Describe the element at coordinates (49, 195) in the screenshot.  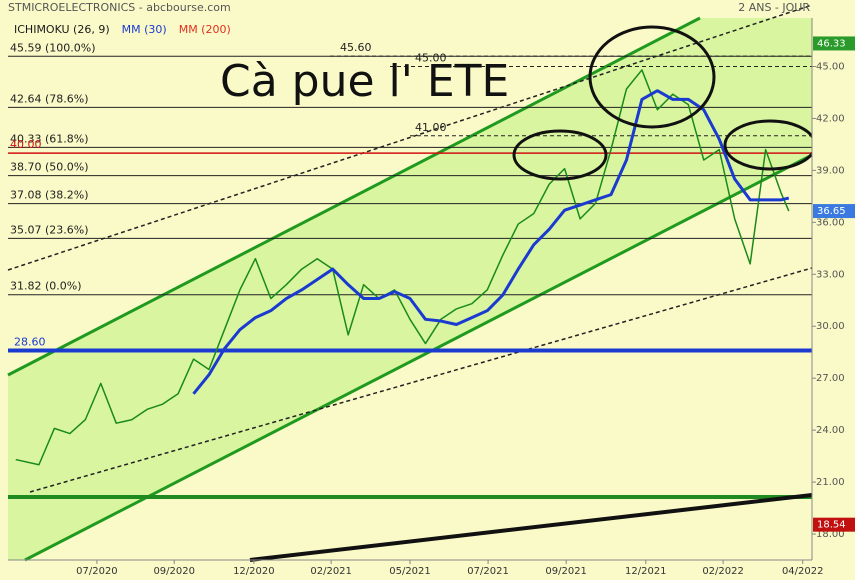
I see `level-label: 37.08 (38.2%)` at that location.